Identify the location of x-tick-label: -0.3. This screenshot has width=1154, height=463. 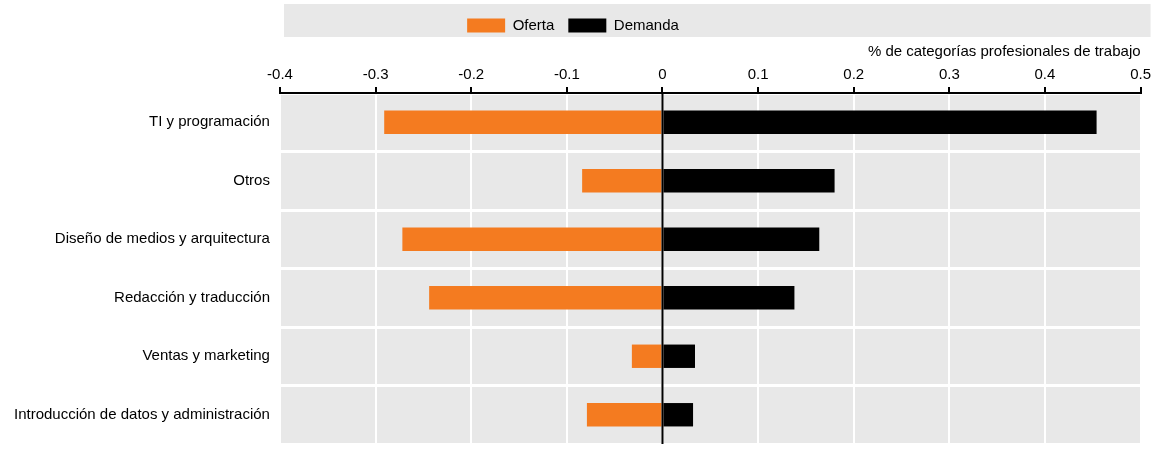
(375, 74).